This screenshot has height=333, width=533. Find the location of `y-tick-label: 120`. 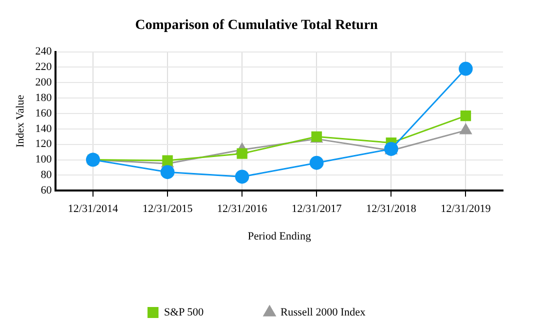

y-tick-label: 120 is located at coordinates (43, 144).